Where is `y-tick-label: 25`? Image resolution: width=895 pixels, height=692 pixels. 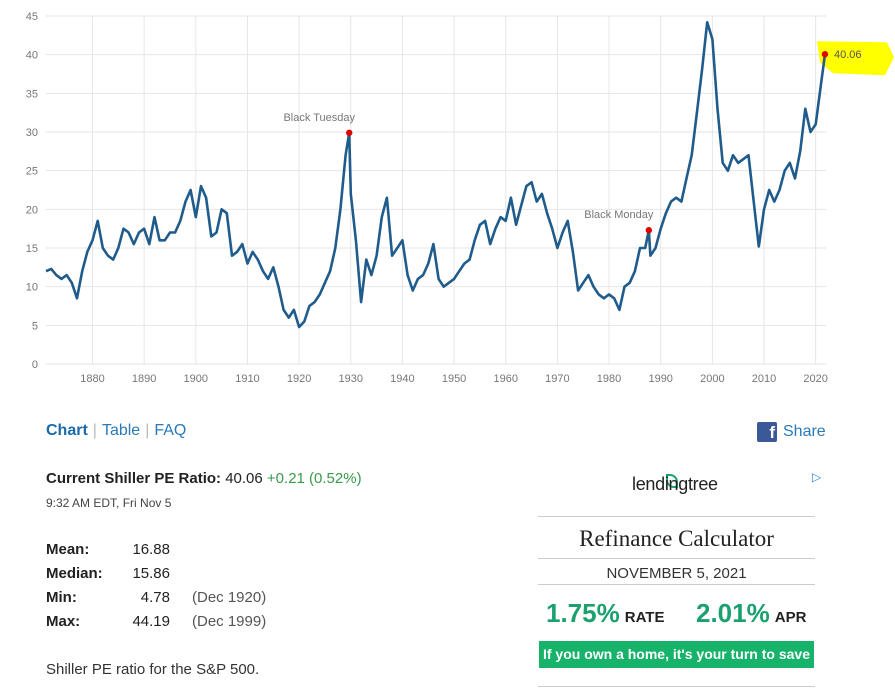 y-tick-label: 25 is located at coordinates (32, 172).